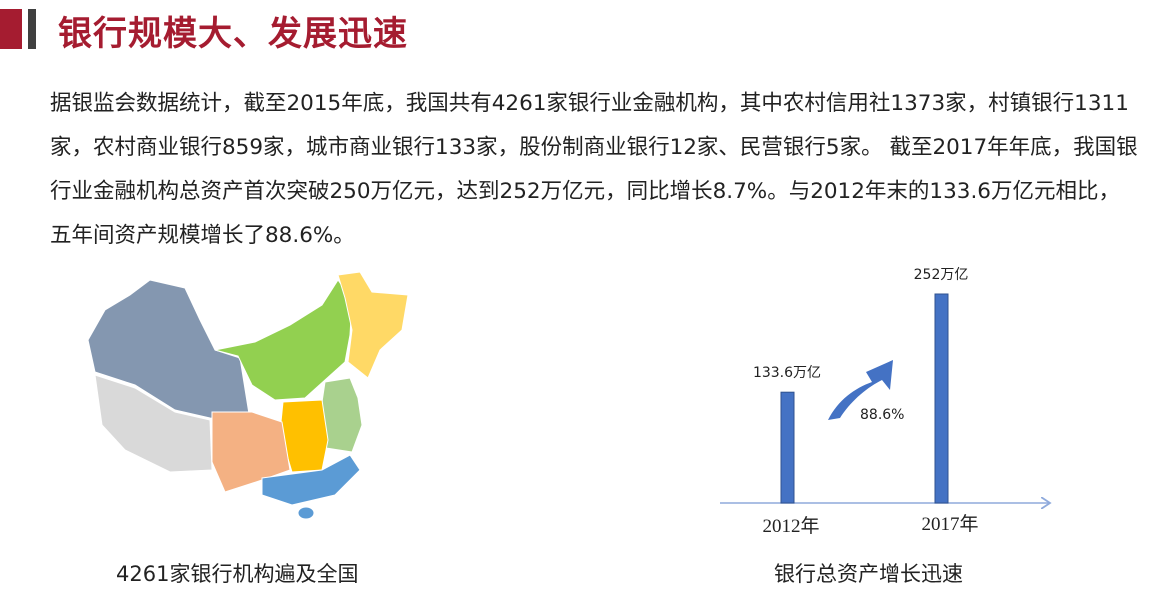  What do you see at coordinates (233, 34) in the screenshot?
I see `page-title: 银行规模大、发展迅速` at bounding box center [233, 34].